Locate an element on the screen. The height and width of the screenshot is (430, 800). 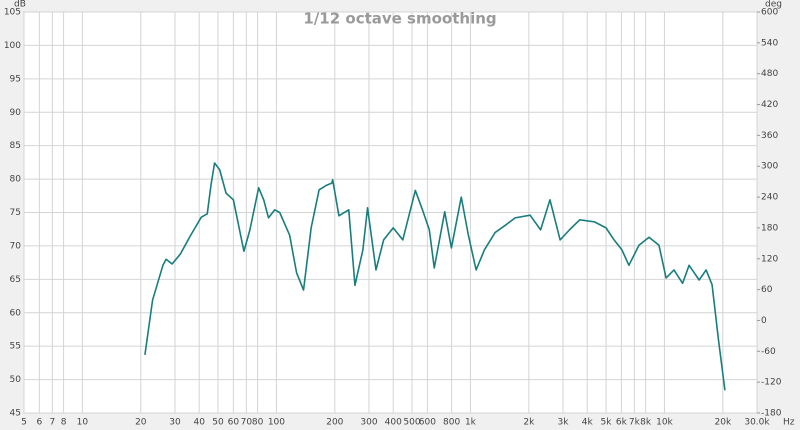
y-tick-label: 100 is located at coordinates (12, 46).